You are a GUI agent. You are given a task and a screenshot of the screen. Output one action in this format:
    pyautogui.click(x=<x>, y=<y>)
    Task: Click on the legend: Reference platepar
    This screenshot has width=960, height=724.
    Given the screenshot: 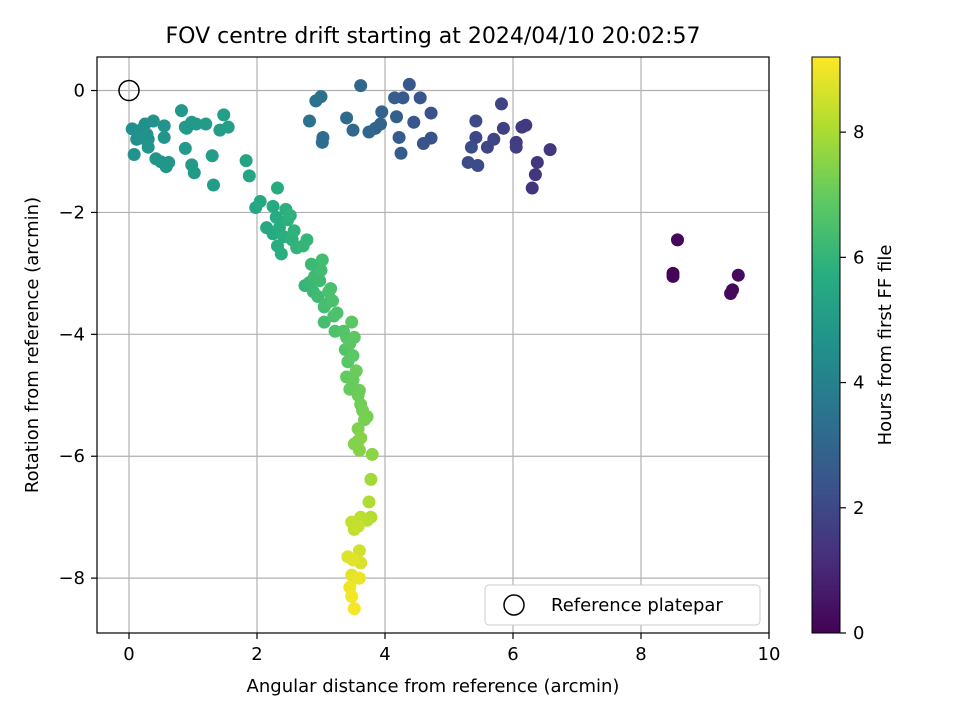 What is the action you would take?
    pyautogui.click(x=622, y=605)
    